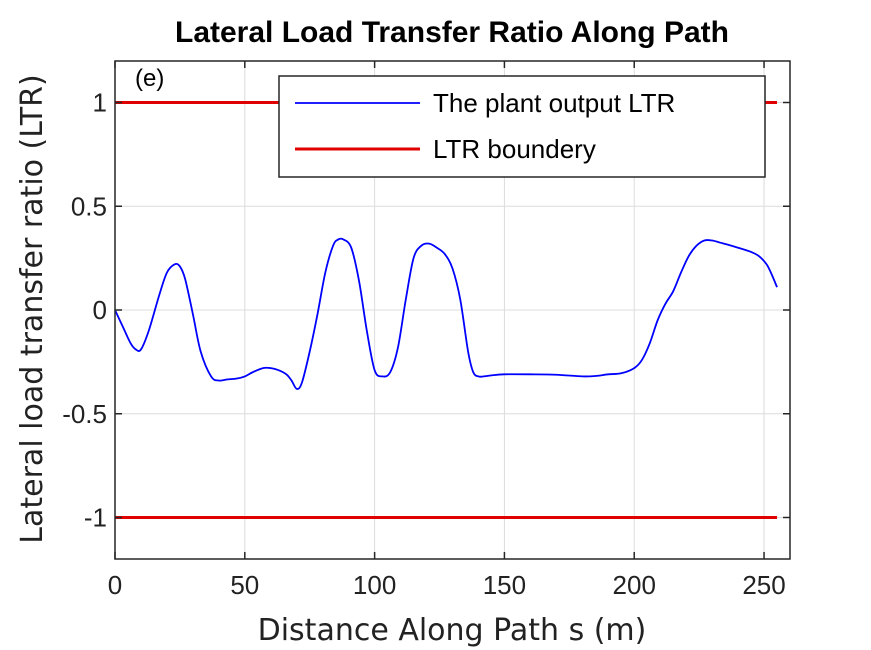 This screenshot has width=871, height=650. I want to click on legend: The plant output LTR LTR boundery, so click(522, 126).